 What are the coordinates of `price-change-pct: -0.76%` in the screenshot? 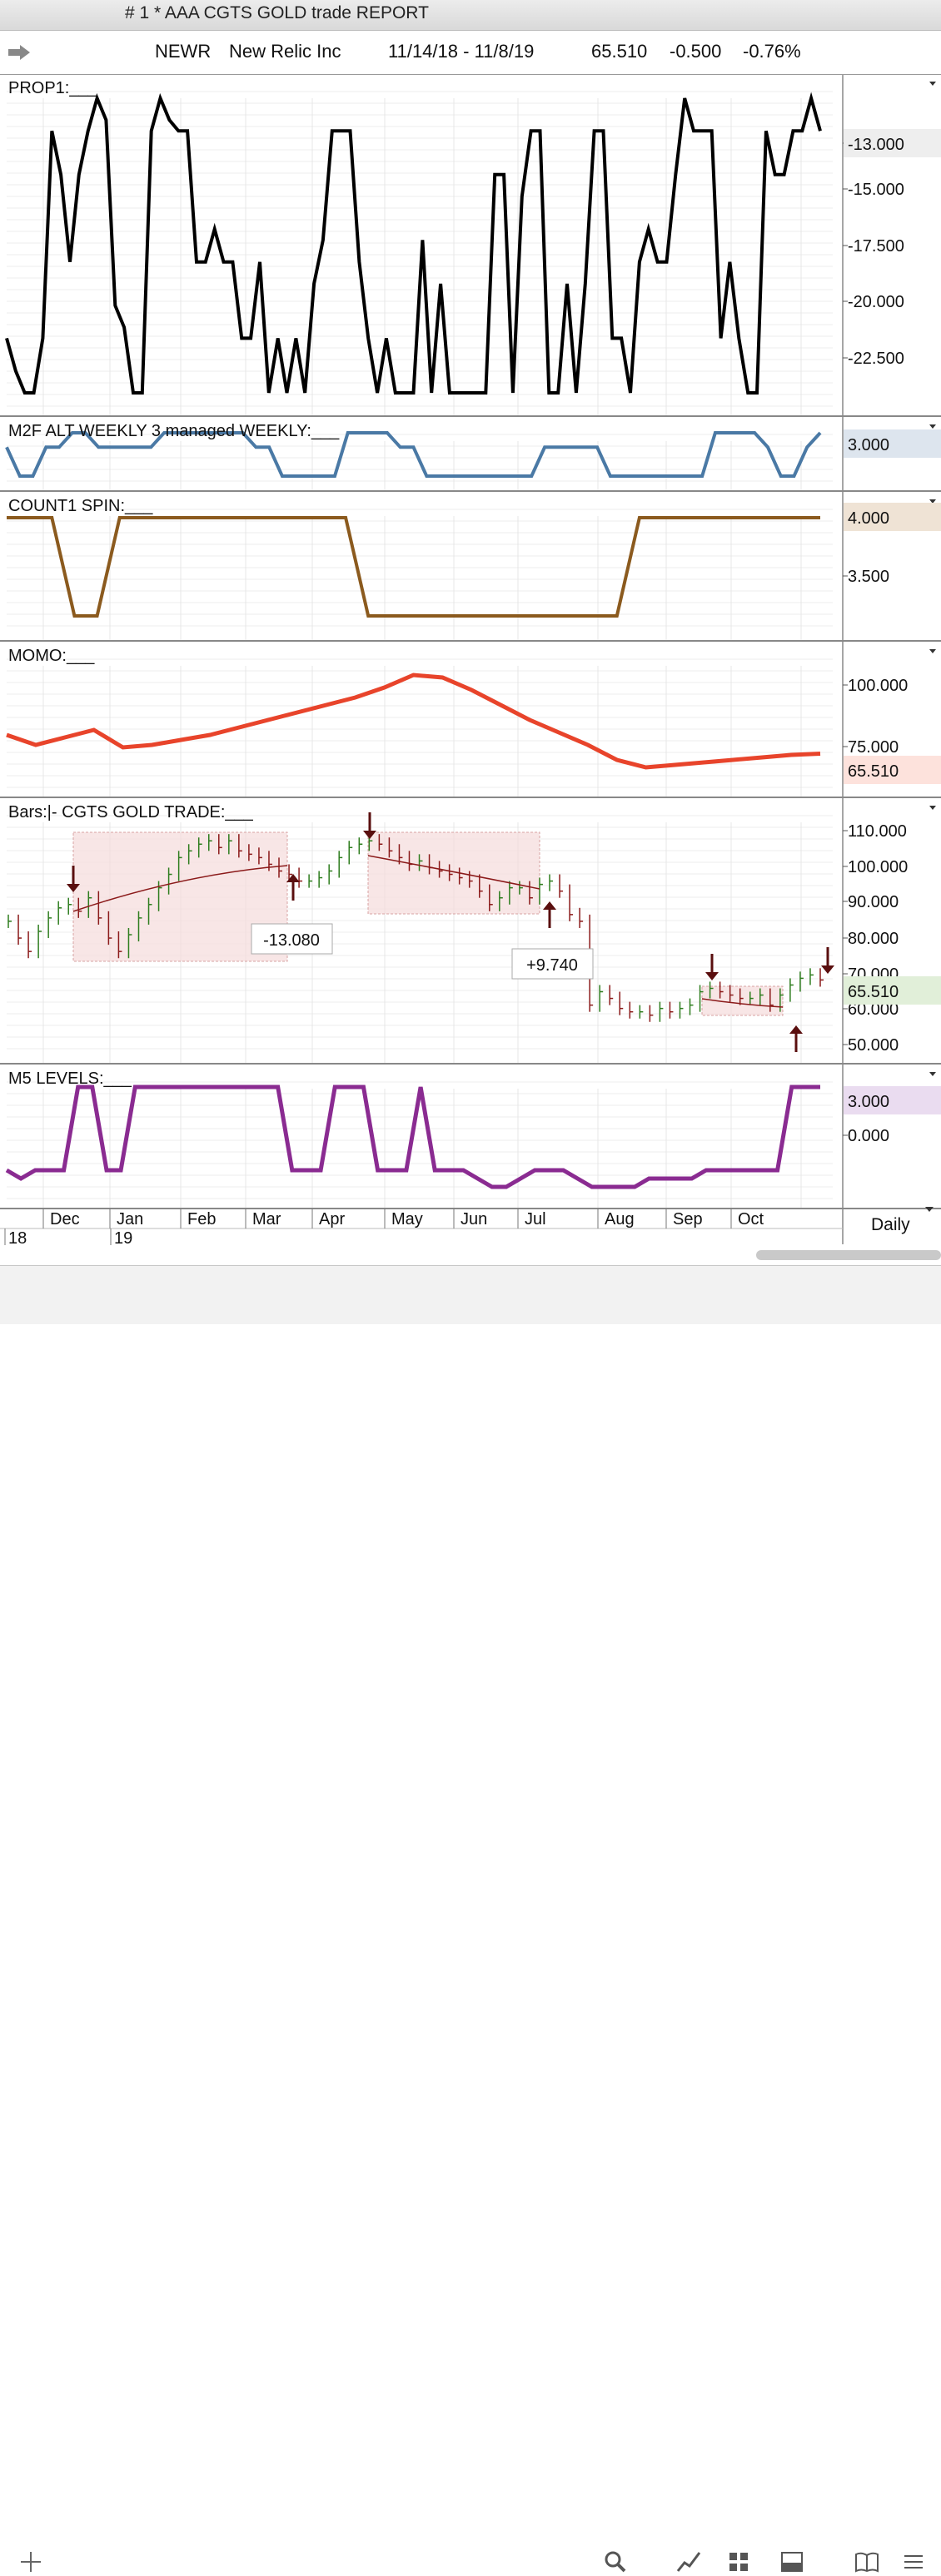 It's located at (772, 51).